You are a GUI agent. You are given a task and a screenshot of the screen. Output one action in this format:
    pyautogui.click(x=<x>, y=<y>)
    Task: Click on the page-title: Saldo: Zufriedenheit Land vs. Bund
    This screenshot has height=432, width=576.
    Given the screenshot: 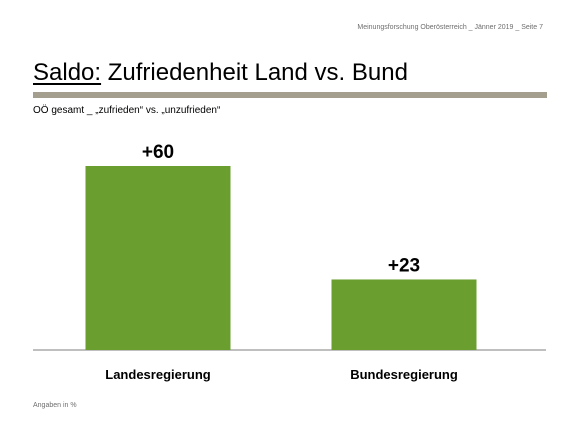 What is the action you would take?
    pyautogui.click(x=220, y=73)
    